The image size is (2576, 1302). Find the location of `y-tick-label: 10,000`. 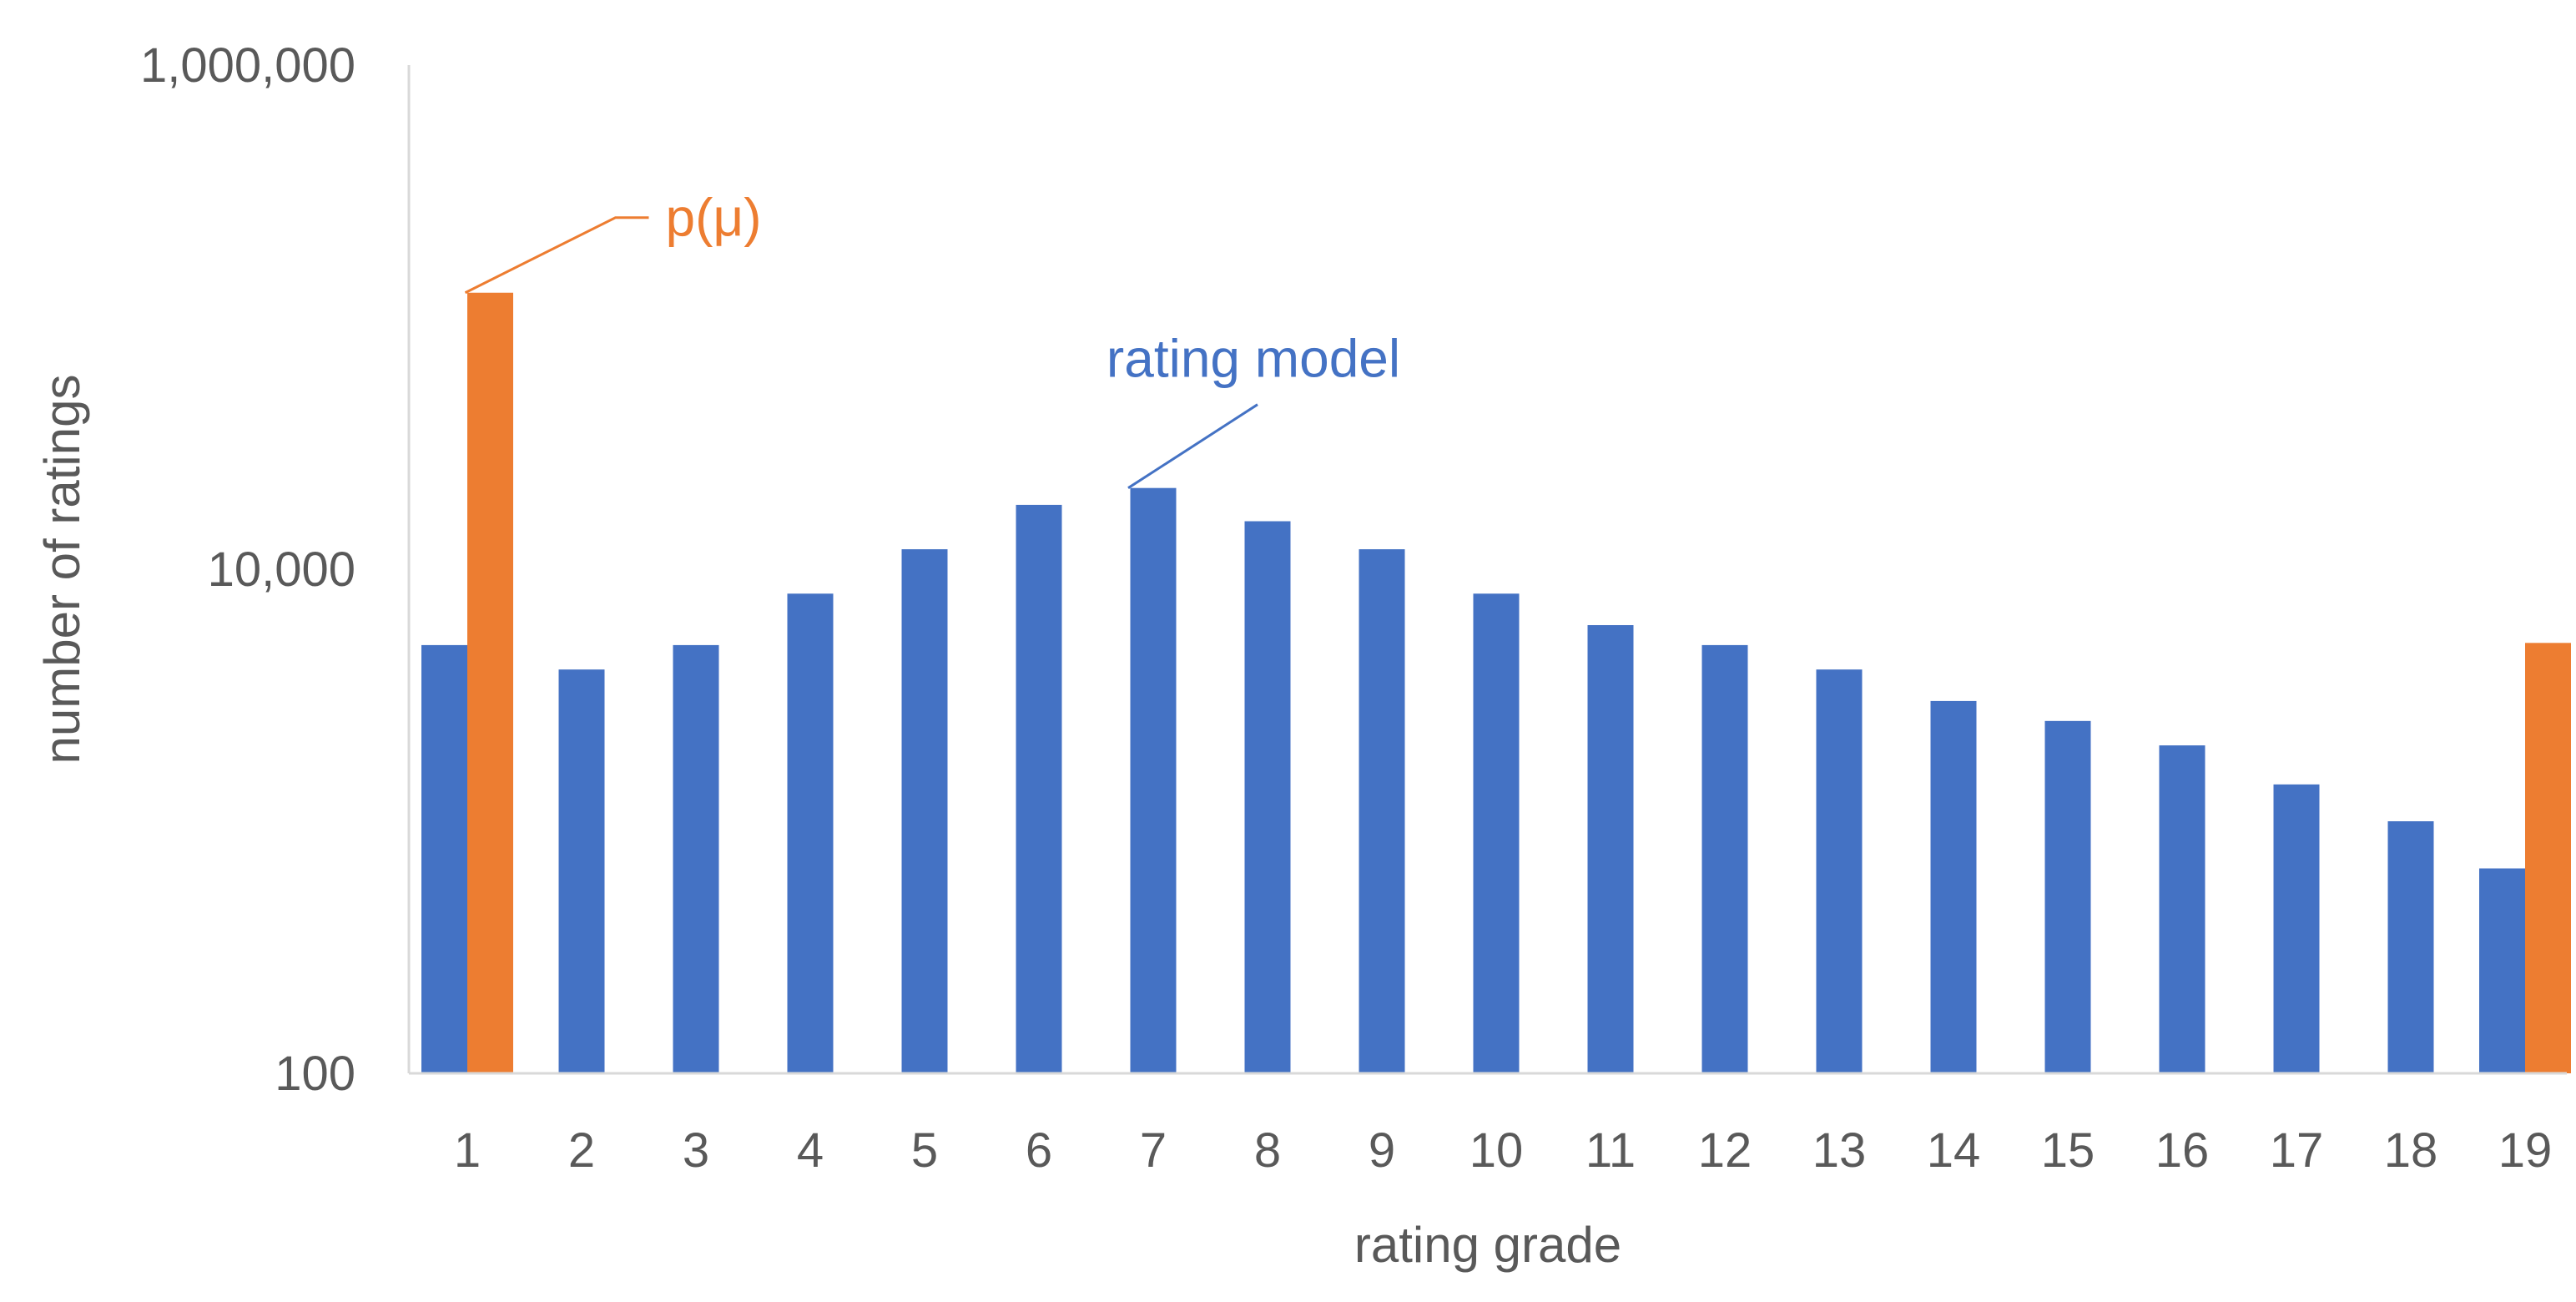

y-tick-label: 10,000 is located at coordinates (281, 569).